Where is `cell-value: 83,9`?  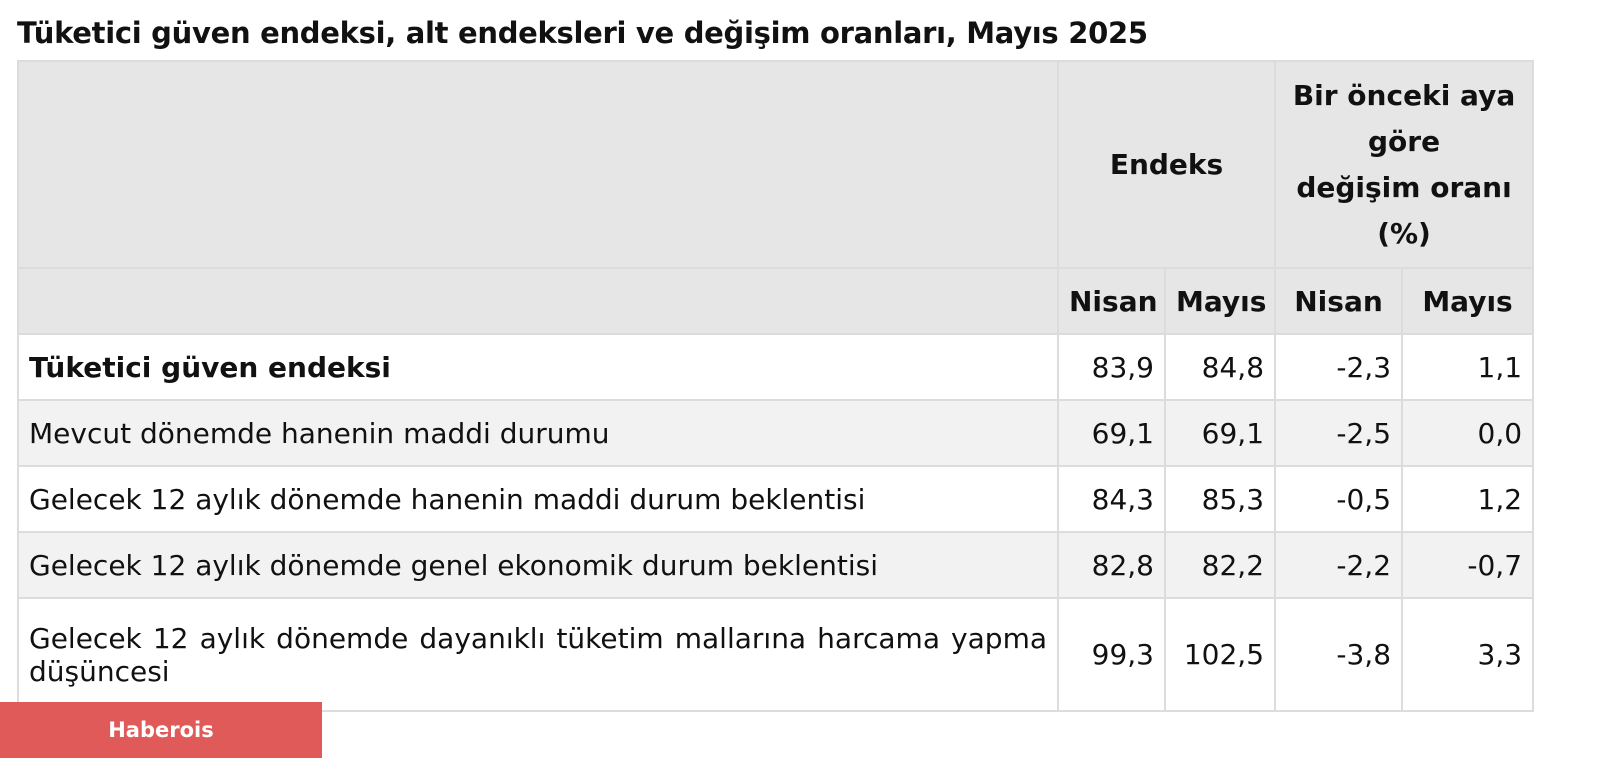 cell-value: 83,9 is located at coordinates (1111, 367).